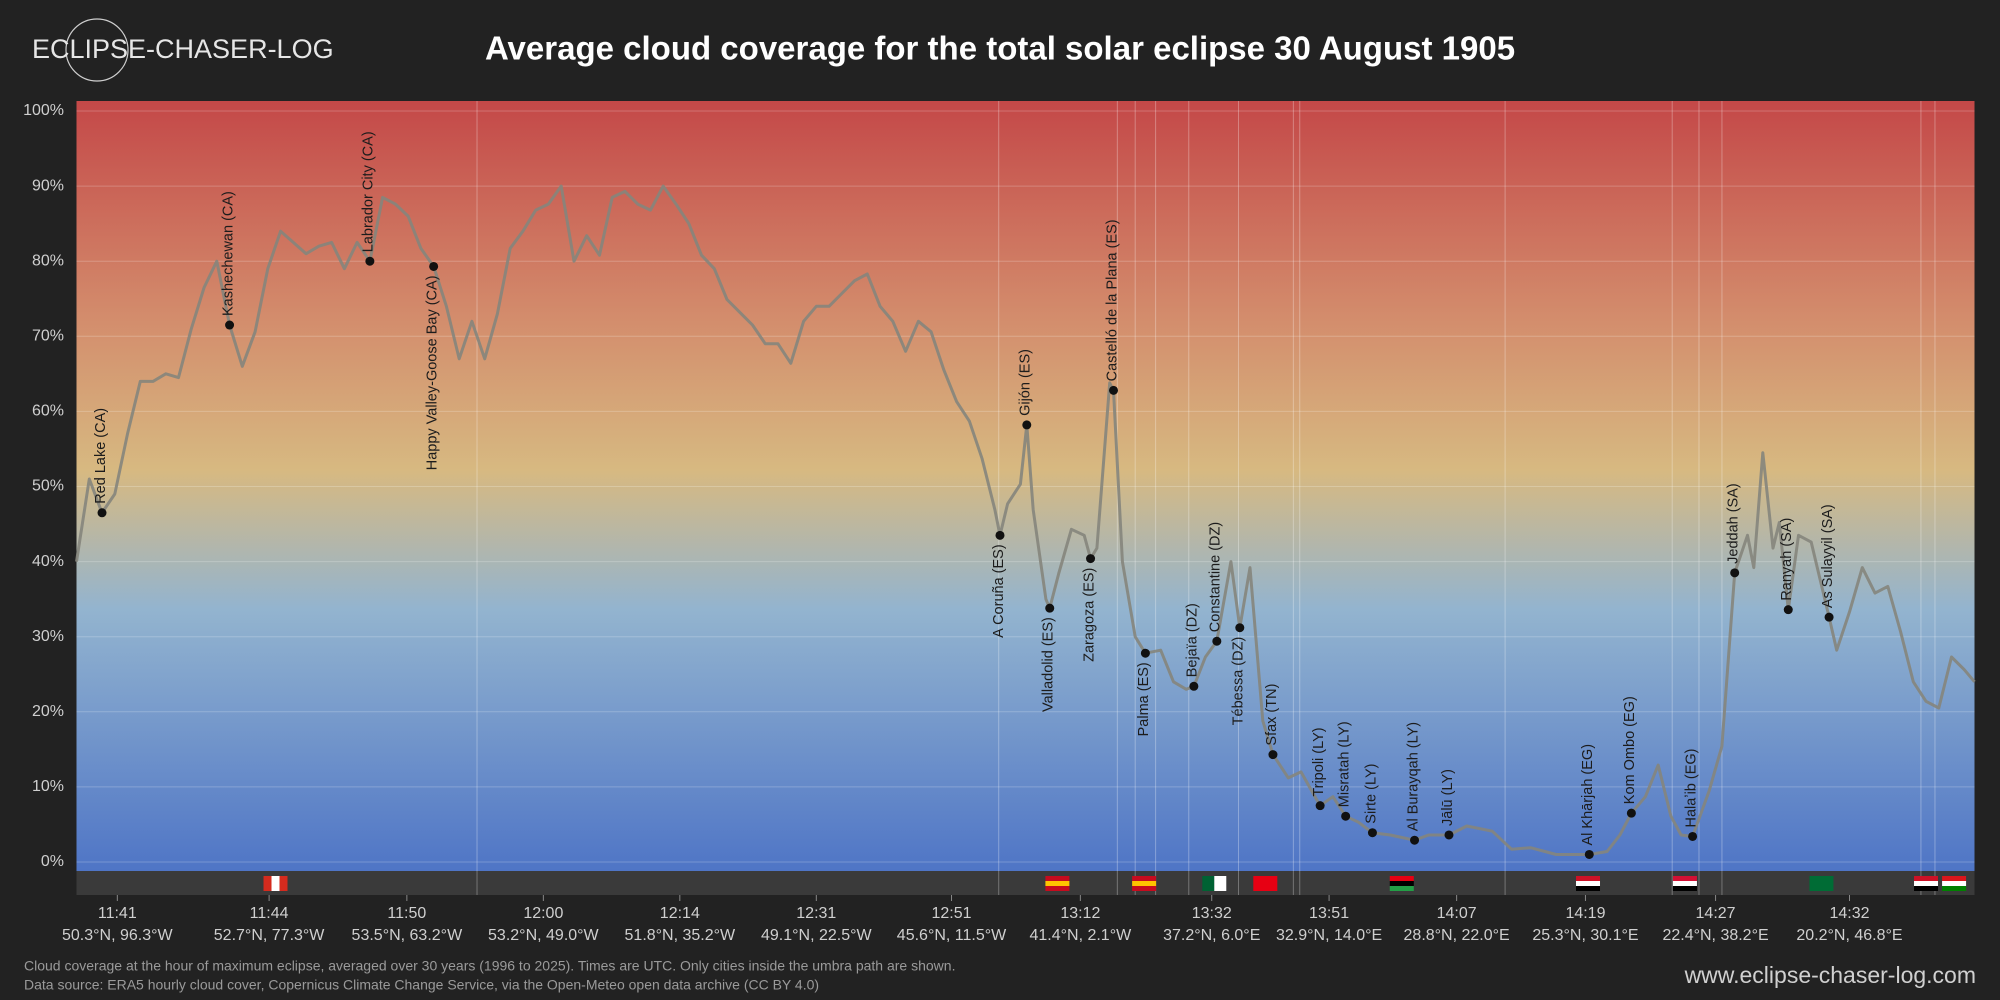  Describe the element at coordinates (952, 935) in the screenshot. I see `x-tick-sublabel: 45.6°N, 11.5°W` at that location.